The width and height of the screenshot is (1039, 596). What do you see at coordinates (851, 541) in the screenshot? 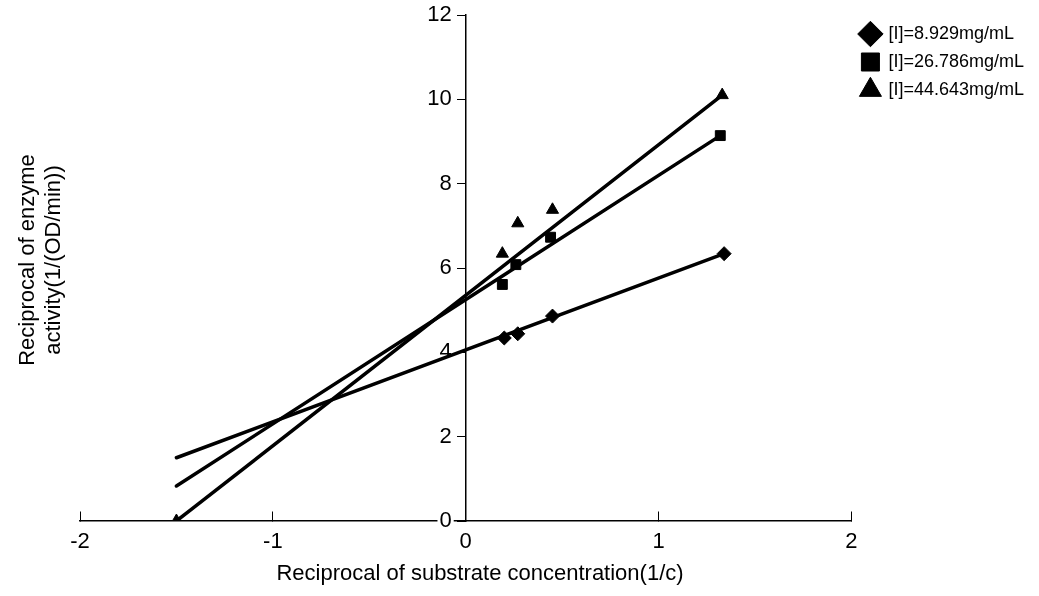
I see `x-tick-label: 2` at bounding box center [851, 541].